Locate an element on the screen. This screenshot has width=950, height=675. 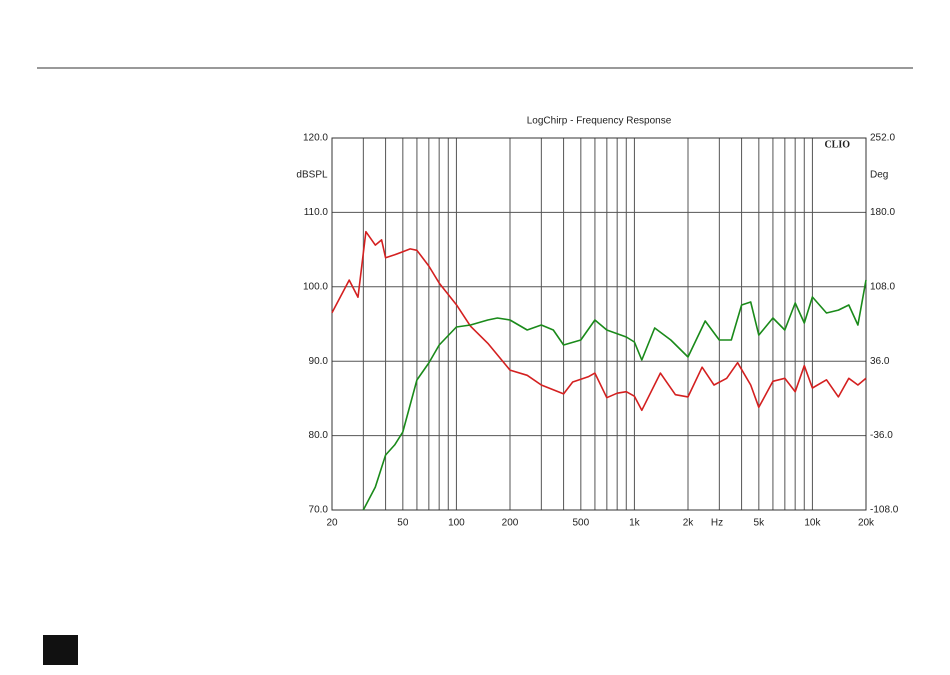
y2-tick-label: -36.0 is located at coordinates (881, 435).